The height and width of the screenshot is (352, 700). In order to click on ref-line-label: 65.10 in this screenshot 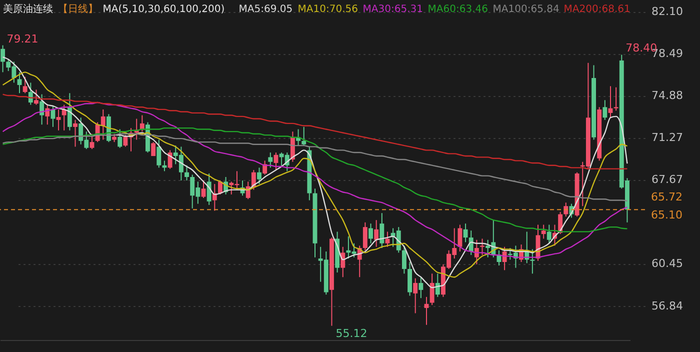, I will do `click(666, 215)`.